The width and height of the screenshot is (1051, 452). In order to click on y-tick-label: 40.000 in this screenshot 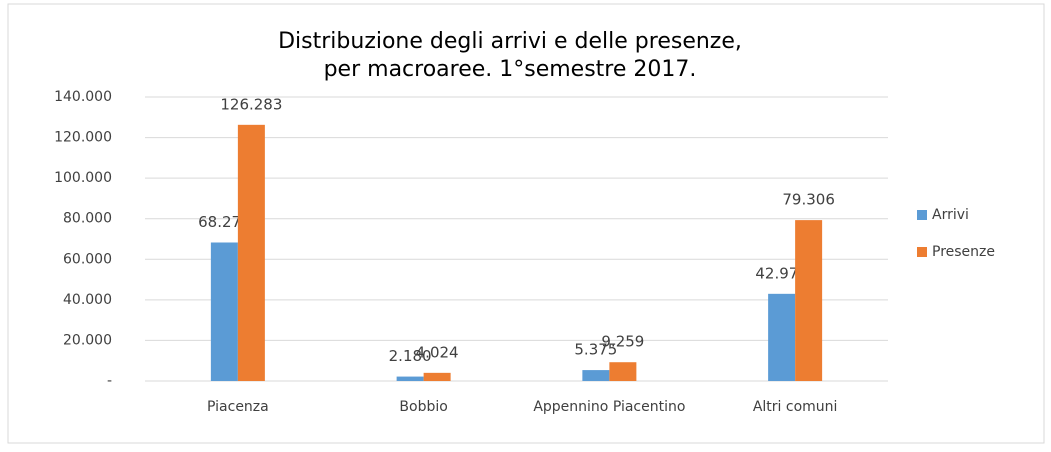, I will do `click(87, 300)`.